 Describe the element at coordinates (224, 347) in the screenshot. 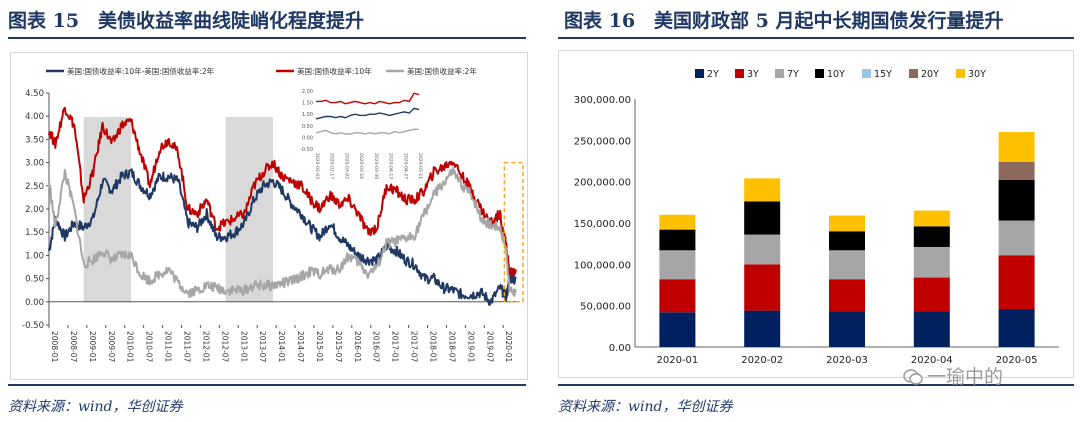

I see `x-tick-label: 2012-07` at that location.